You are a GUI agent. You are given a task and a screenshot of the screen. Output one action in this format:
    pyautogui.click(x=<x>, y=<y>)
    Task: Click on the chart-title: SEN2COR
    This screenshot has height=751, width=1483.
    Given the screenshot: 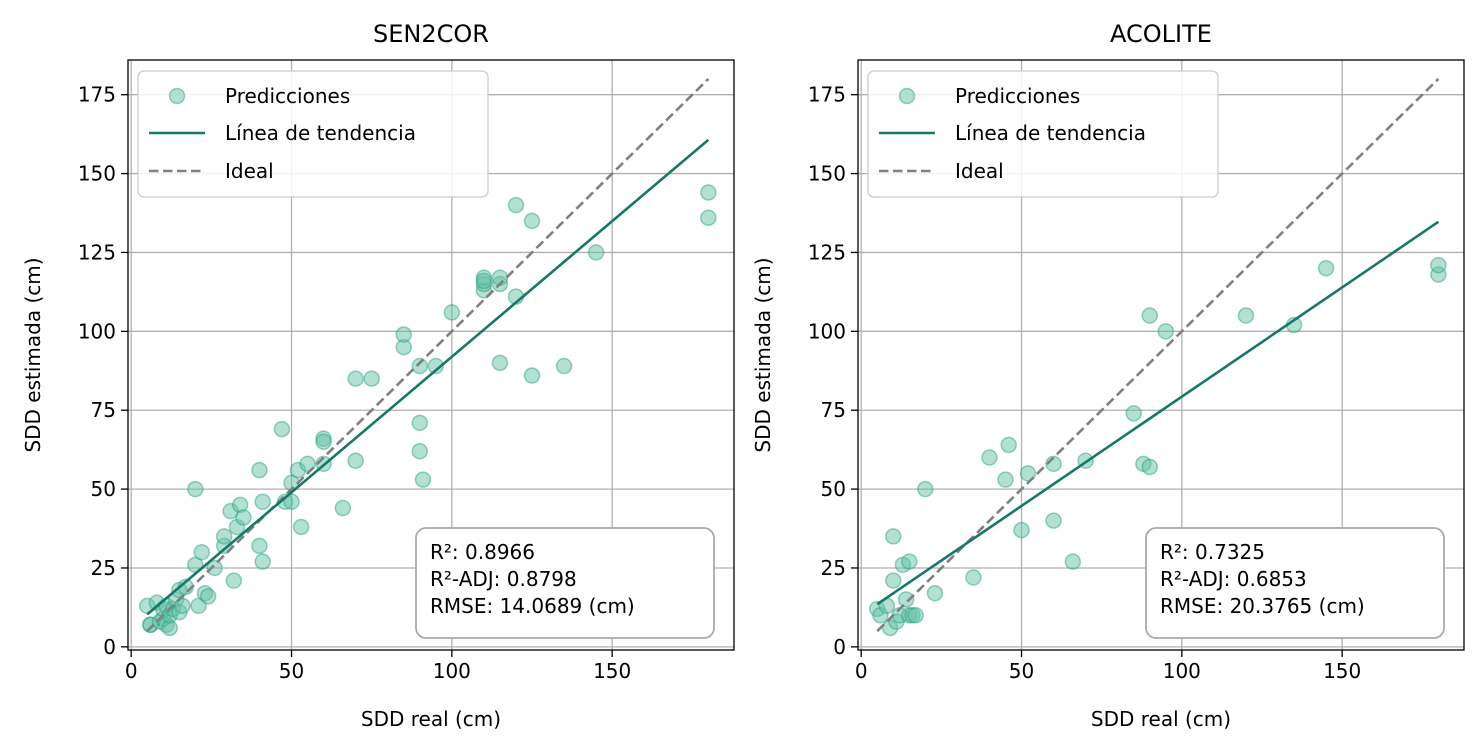 What is the action you would take?
    pyautogui.click(x=431, y=34)
    